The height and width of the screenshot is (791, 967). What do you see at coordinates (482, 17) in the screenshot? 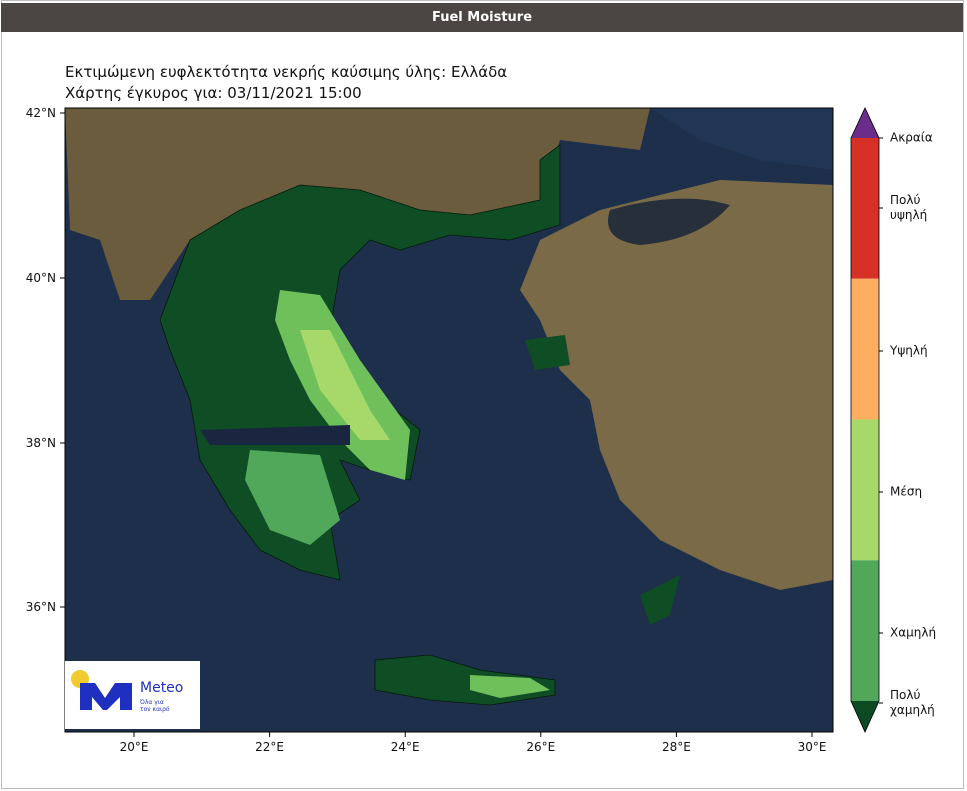
I see `header: Fuel Moisture` at bounding box center [482, 17].